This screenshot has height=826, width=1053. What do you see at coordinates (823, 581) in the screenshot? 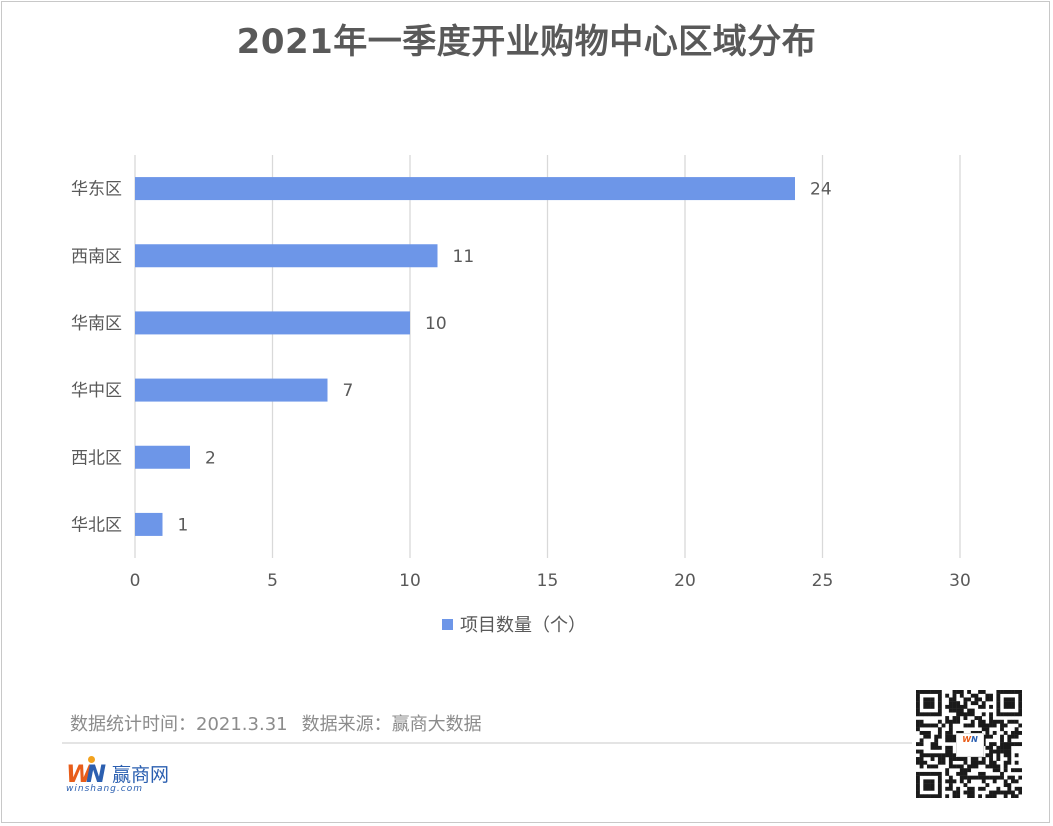
I see `x-tick-label: 25` at bounding box center [823, 581].